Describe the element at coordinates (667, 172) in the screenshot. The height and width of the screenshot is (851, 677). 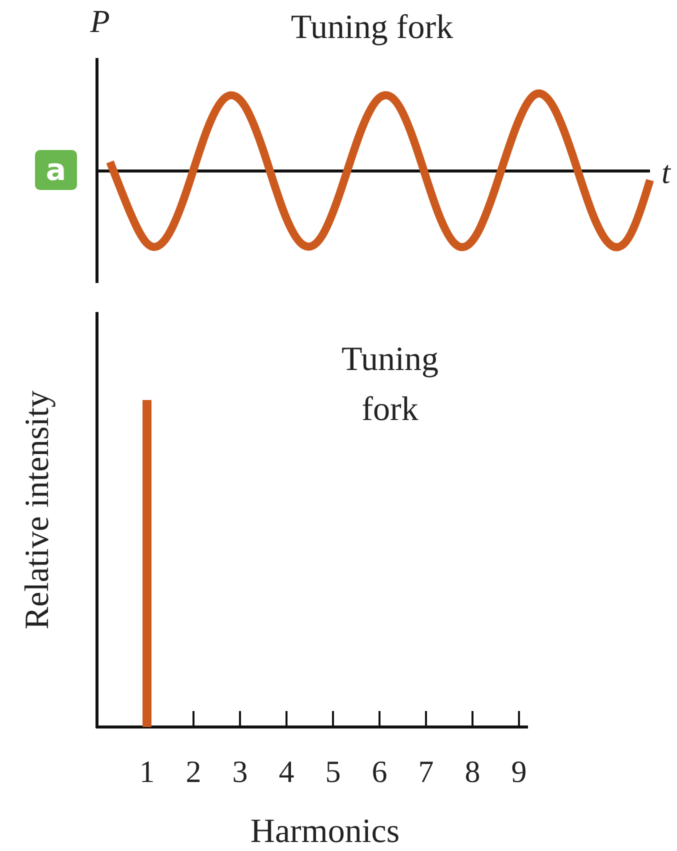
I see `x-axis-title: t` at that location.